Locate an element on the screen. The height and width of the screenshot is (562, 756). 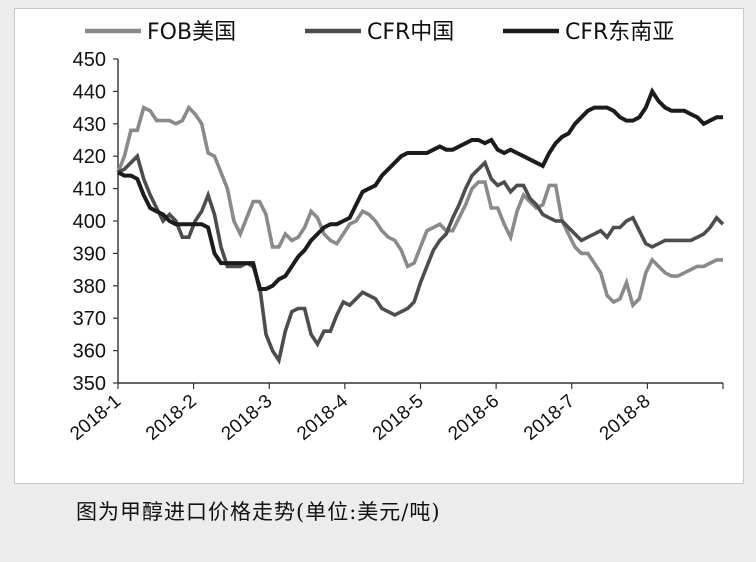
x-tick-label: 2018-7 is located at coordinates (549, 418).